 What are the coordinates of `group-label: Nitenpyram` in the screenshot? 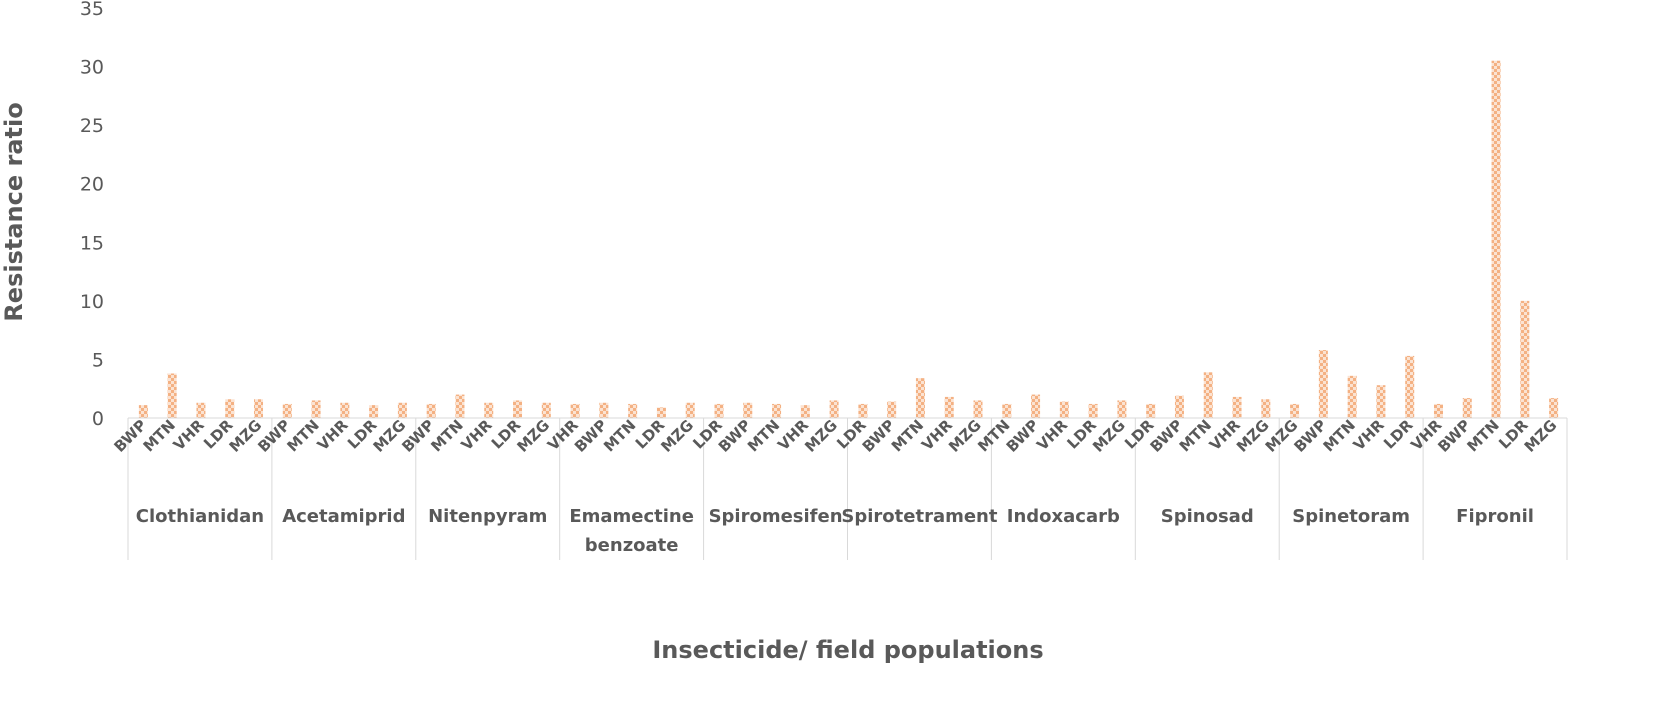 It's located at (487, 516).